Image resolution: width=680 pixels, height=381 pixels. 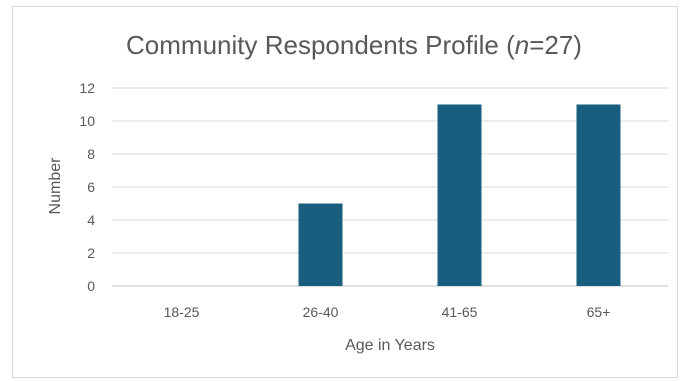 What do you see at coordinates (91, 253) in the screenshot?
I see `y-tick-label: 2` at bounding box center [91, 253].